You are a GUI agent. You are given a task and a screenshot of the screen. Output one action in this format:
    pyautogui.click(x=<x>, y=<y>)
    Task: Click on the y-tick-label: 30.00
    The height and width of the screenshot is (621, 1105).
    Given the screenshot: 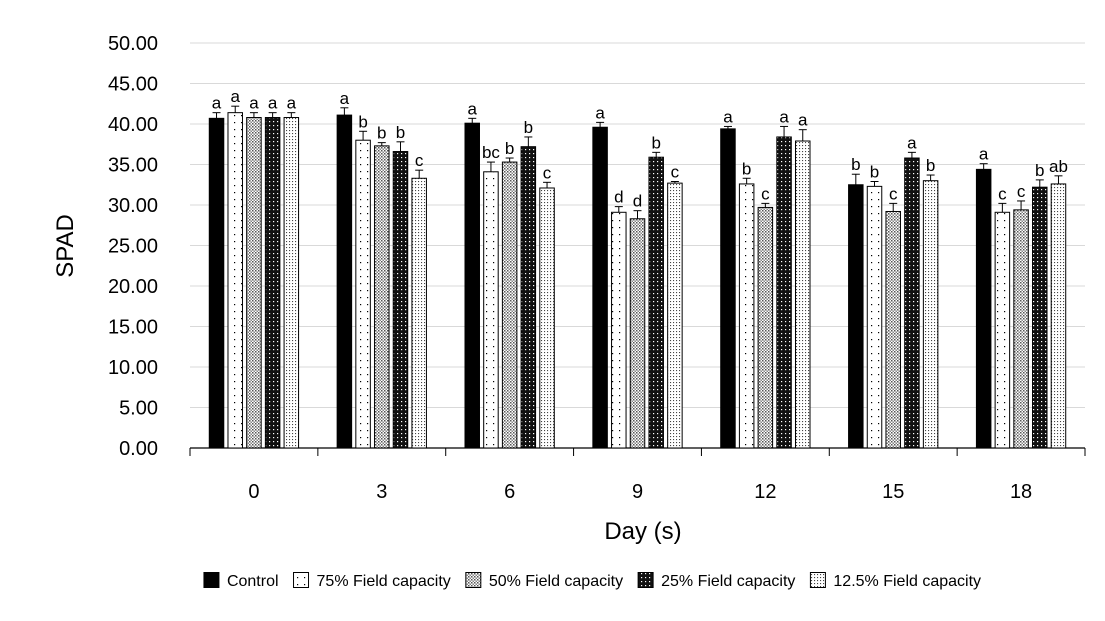 What is the action you would take?
    pyautogui.click(x=133, y=206)
    